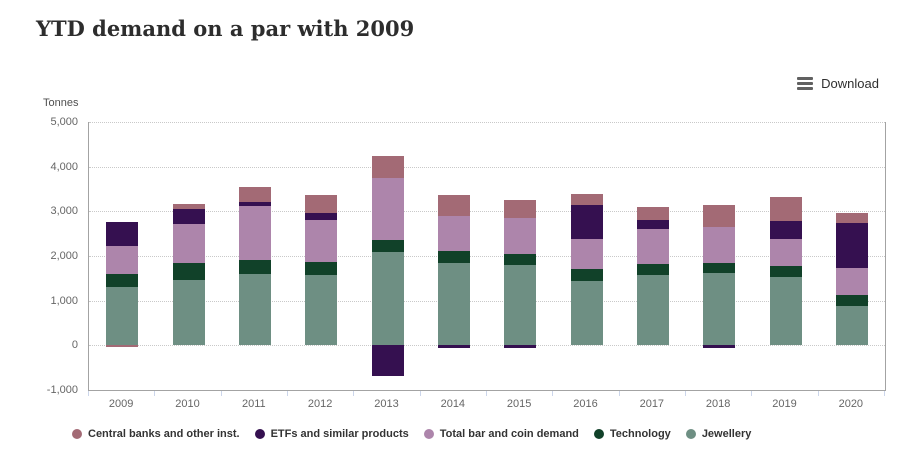 The image size is (903, 458). What do you see at coordinates (387, 208) in the screenshot?
I see `bar-segment-total-bar-and-coin-demand-2013` at bounding box center [387, 208].